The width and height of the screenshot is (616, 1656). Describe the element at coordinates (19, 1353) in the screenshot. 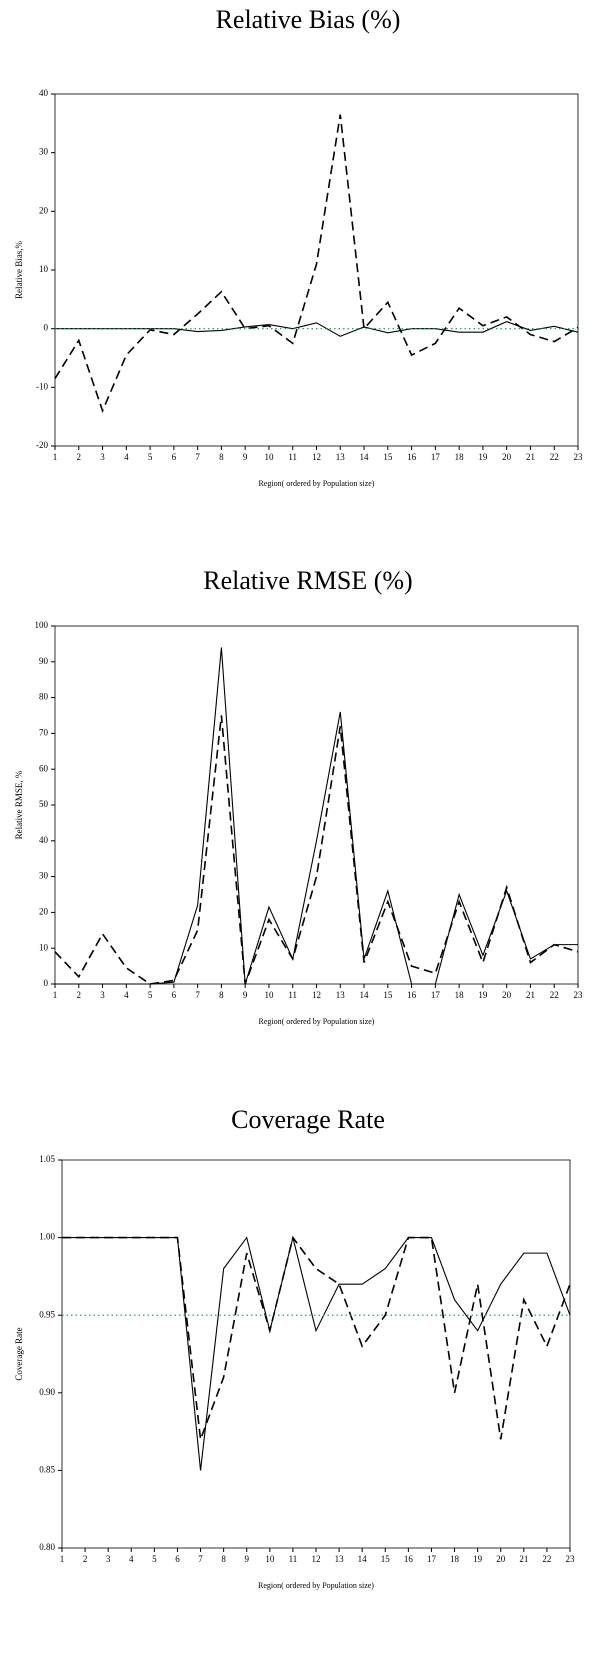

I see `y-axis-label: Coverage Rate` at that location.